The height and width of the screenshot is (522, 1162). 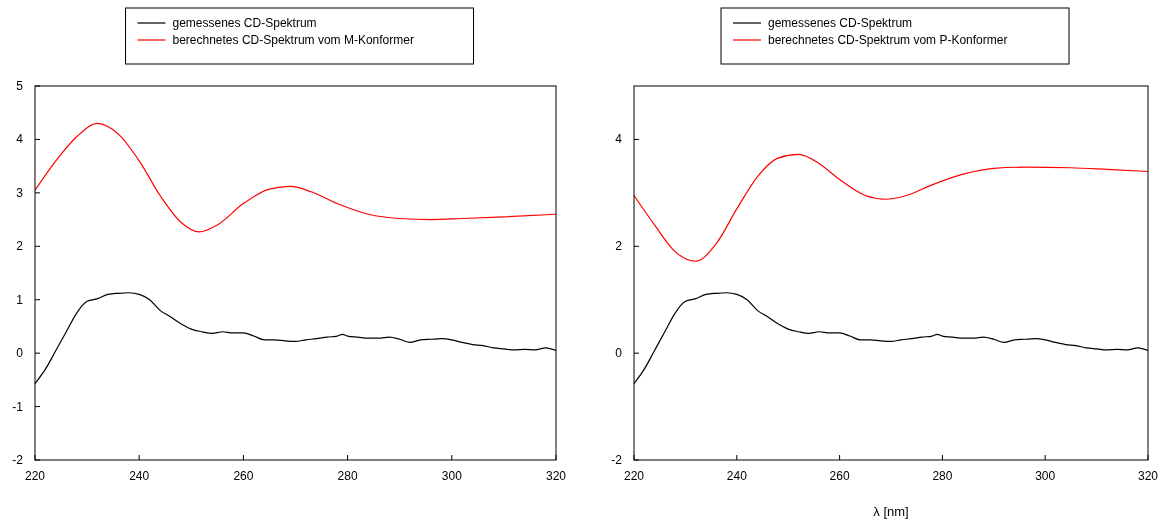 I want to click on y-tick-label: 3, so click(x=20, y=192).